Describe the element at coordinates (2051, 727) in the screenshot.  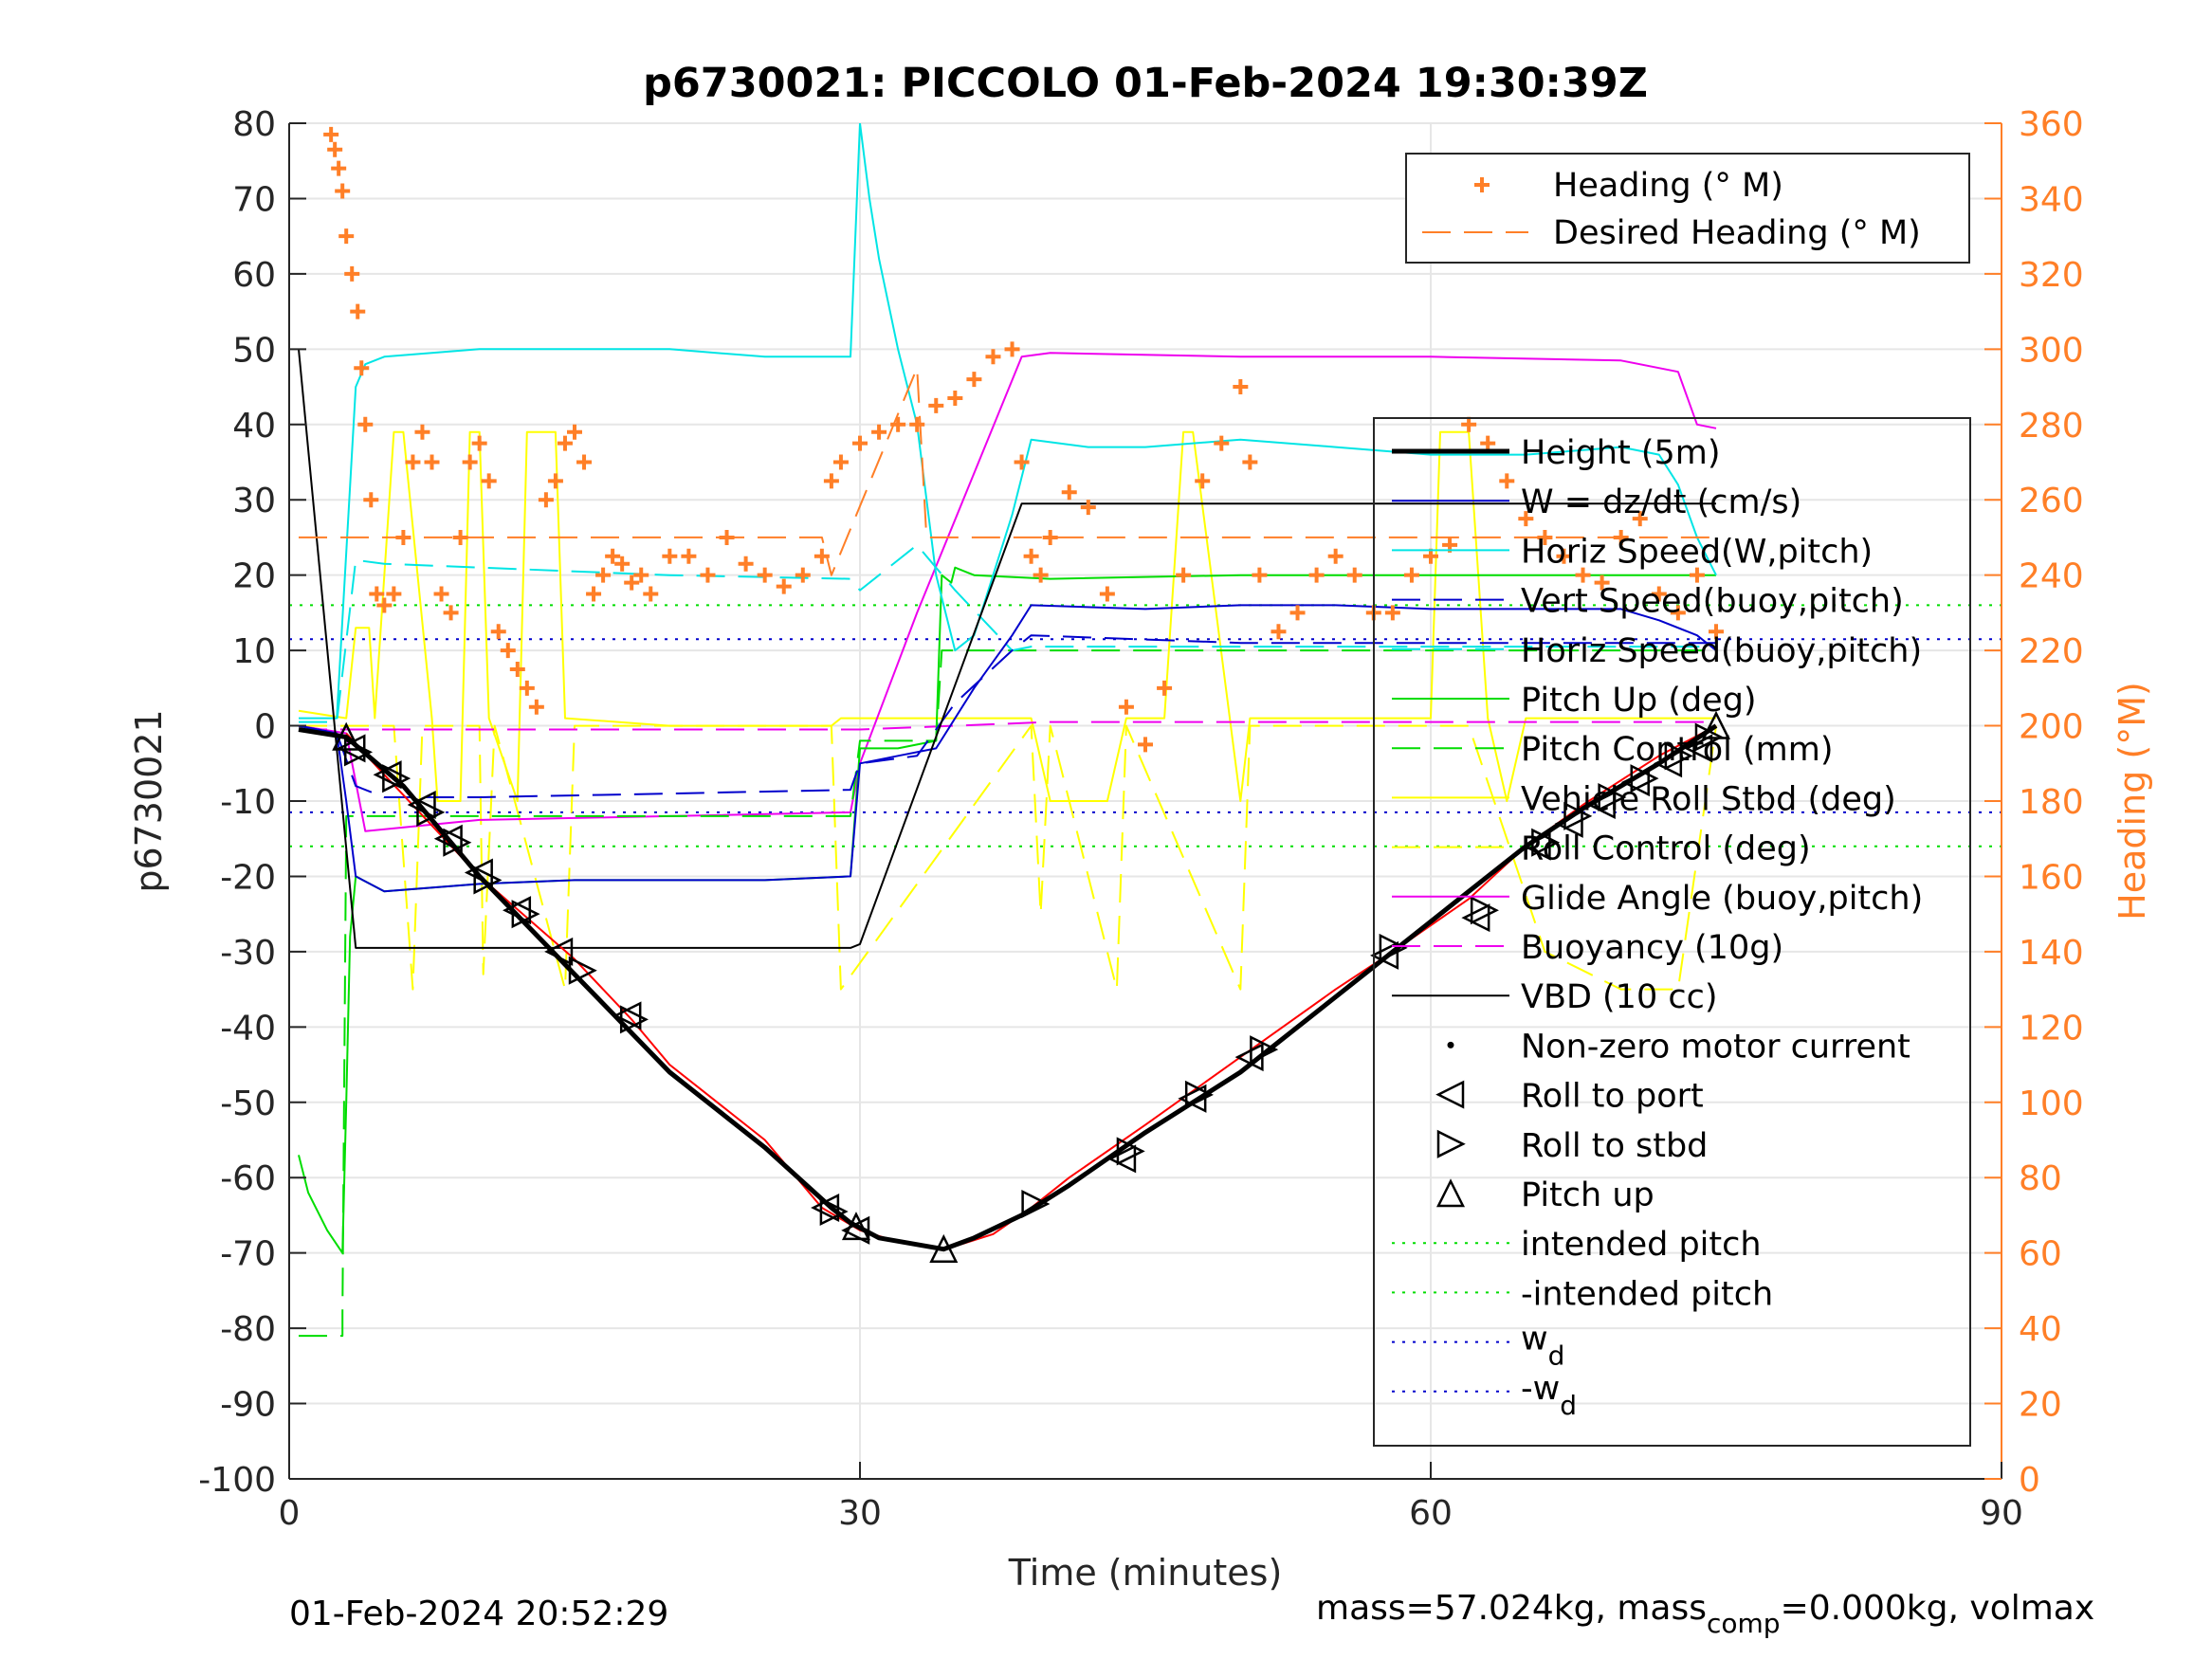
I see `y2-tick-label: 200` at that location.